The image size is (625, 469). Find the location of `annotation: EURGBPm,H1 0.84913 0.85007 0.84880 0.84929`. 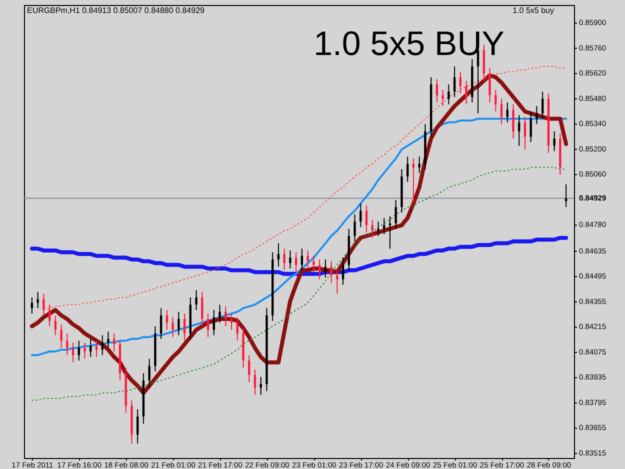

annotation: EURGBPm,H1 0.84913 0.85007 0.84880 0.84929 is located at coordinates (116, 10).